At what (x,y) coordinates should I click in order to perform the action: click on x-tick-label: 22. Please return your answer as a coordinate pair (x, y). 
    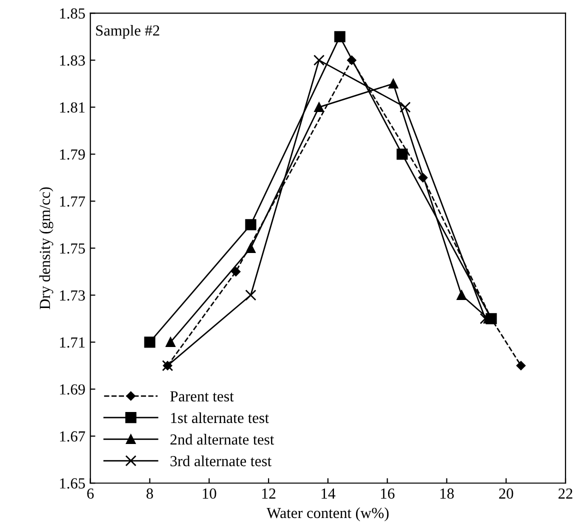
    Looking at the image, I should click on (565, 493).